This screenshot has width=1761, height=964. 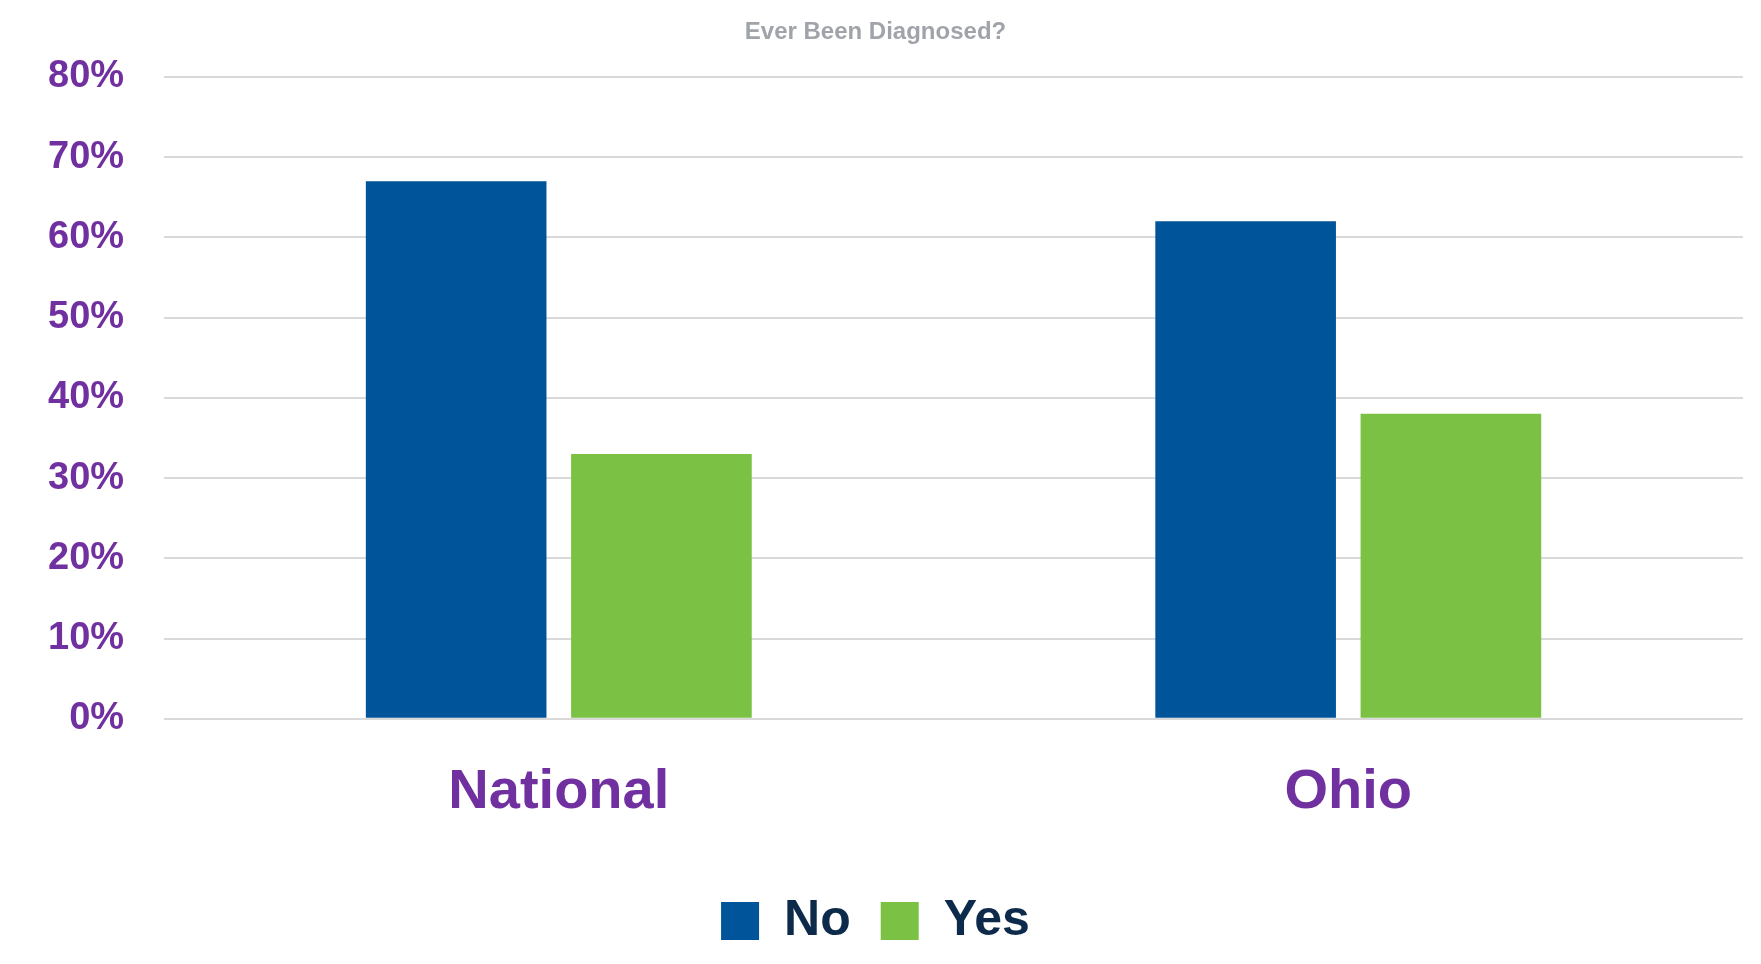 I want to click on y-tick-label: 20%, so click(x=86, y=555).